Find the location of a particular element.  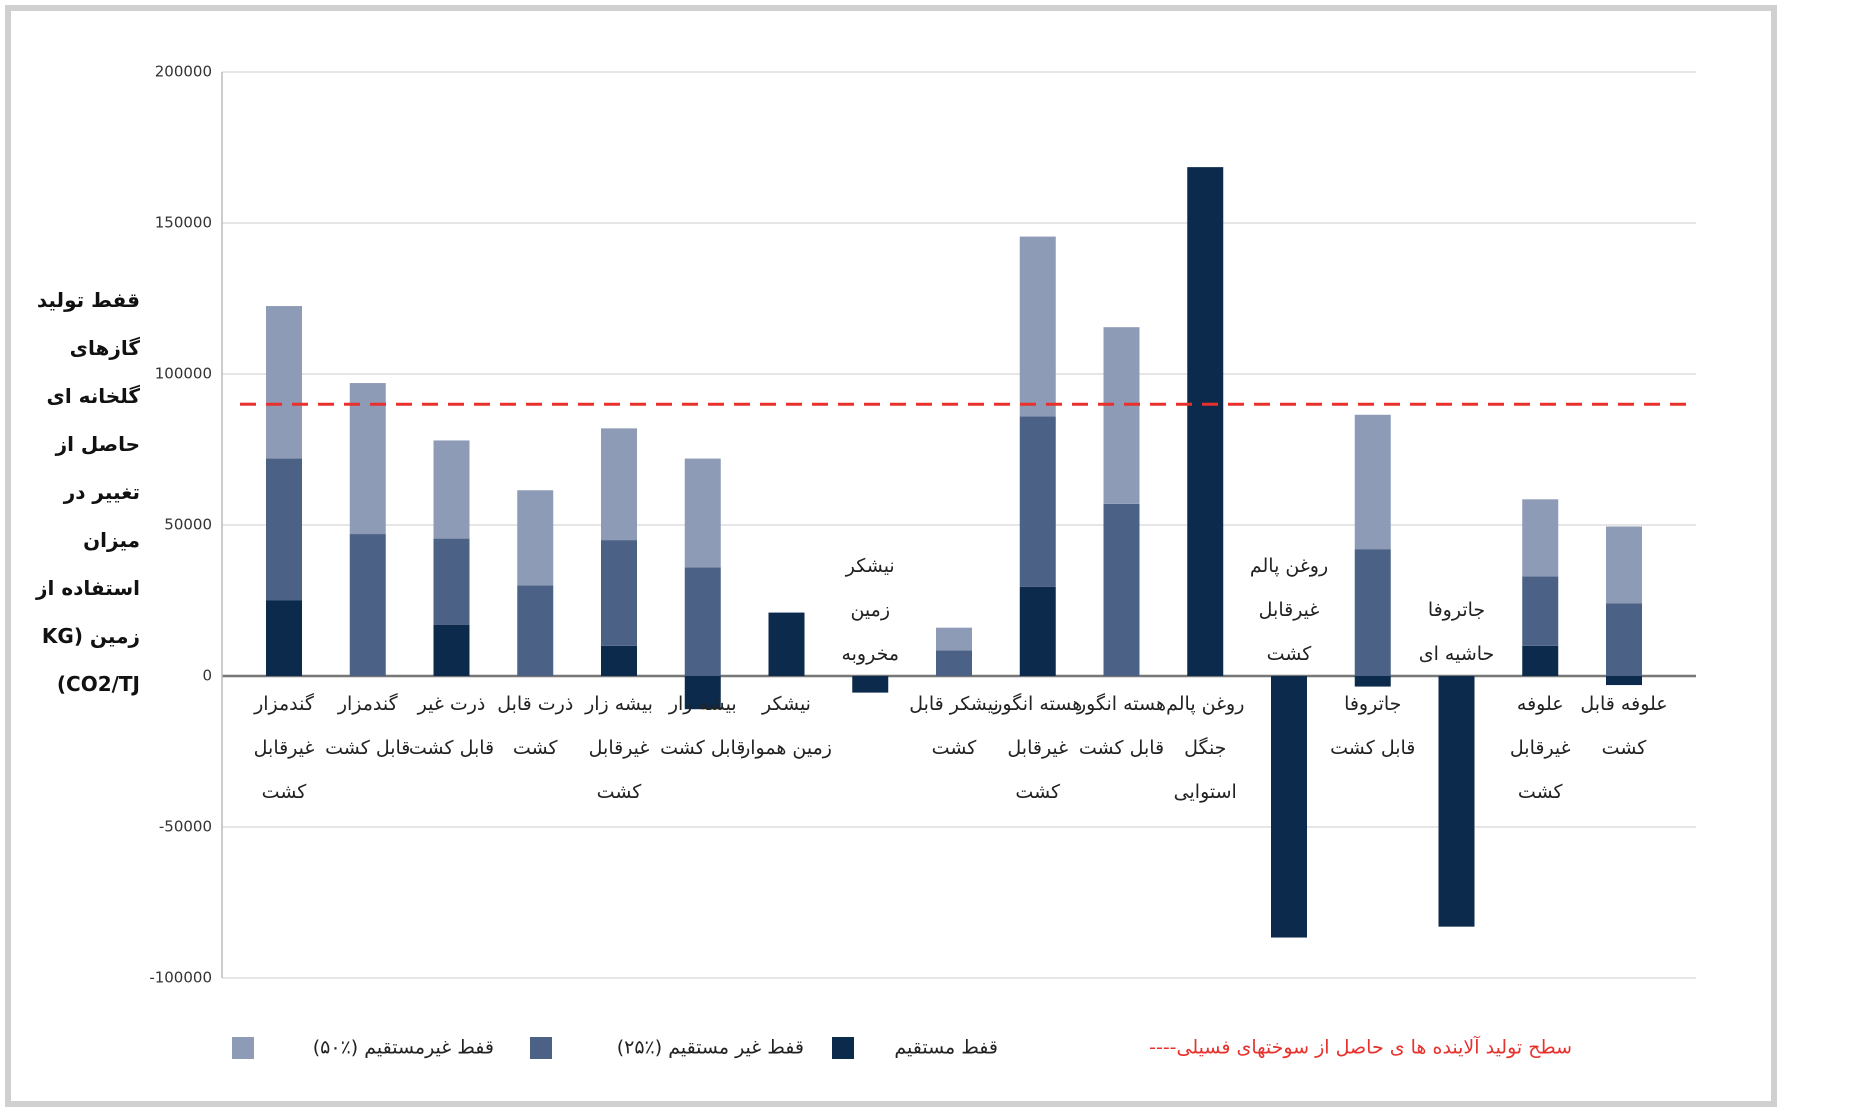

x-tick-label: روغن پالم جنگل استوایی is located at coordinates (1205, 748).